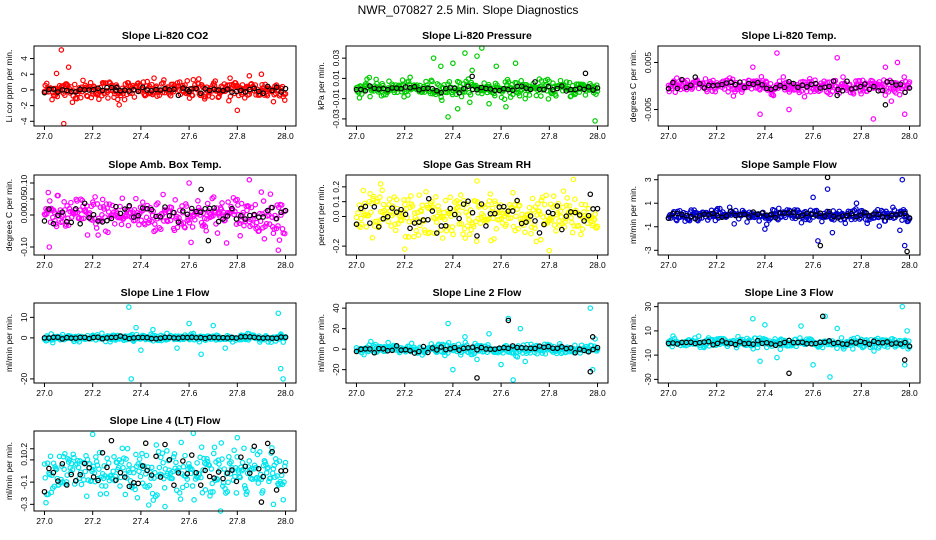  What do you see at coordinates (44, 265) in the screenshot?
I see `x-tick-label: 27.0` at bounding box center [44, 265].